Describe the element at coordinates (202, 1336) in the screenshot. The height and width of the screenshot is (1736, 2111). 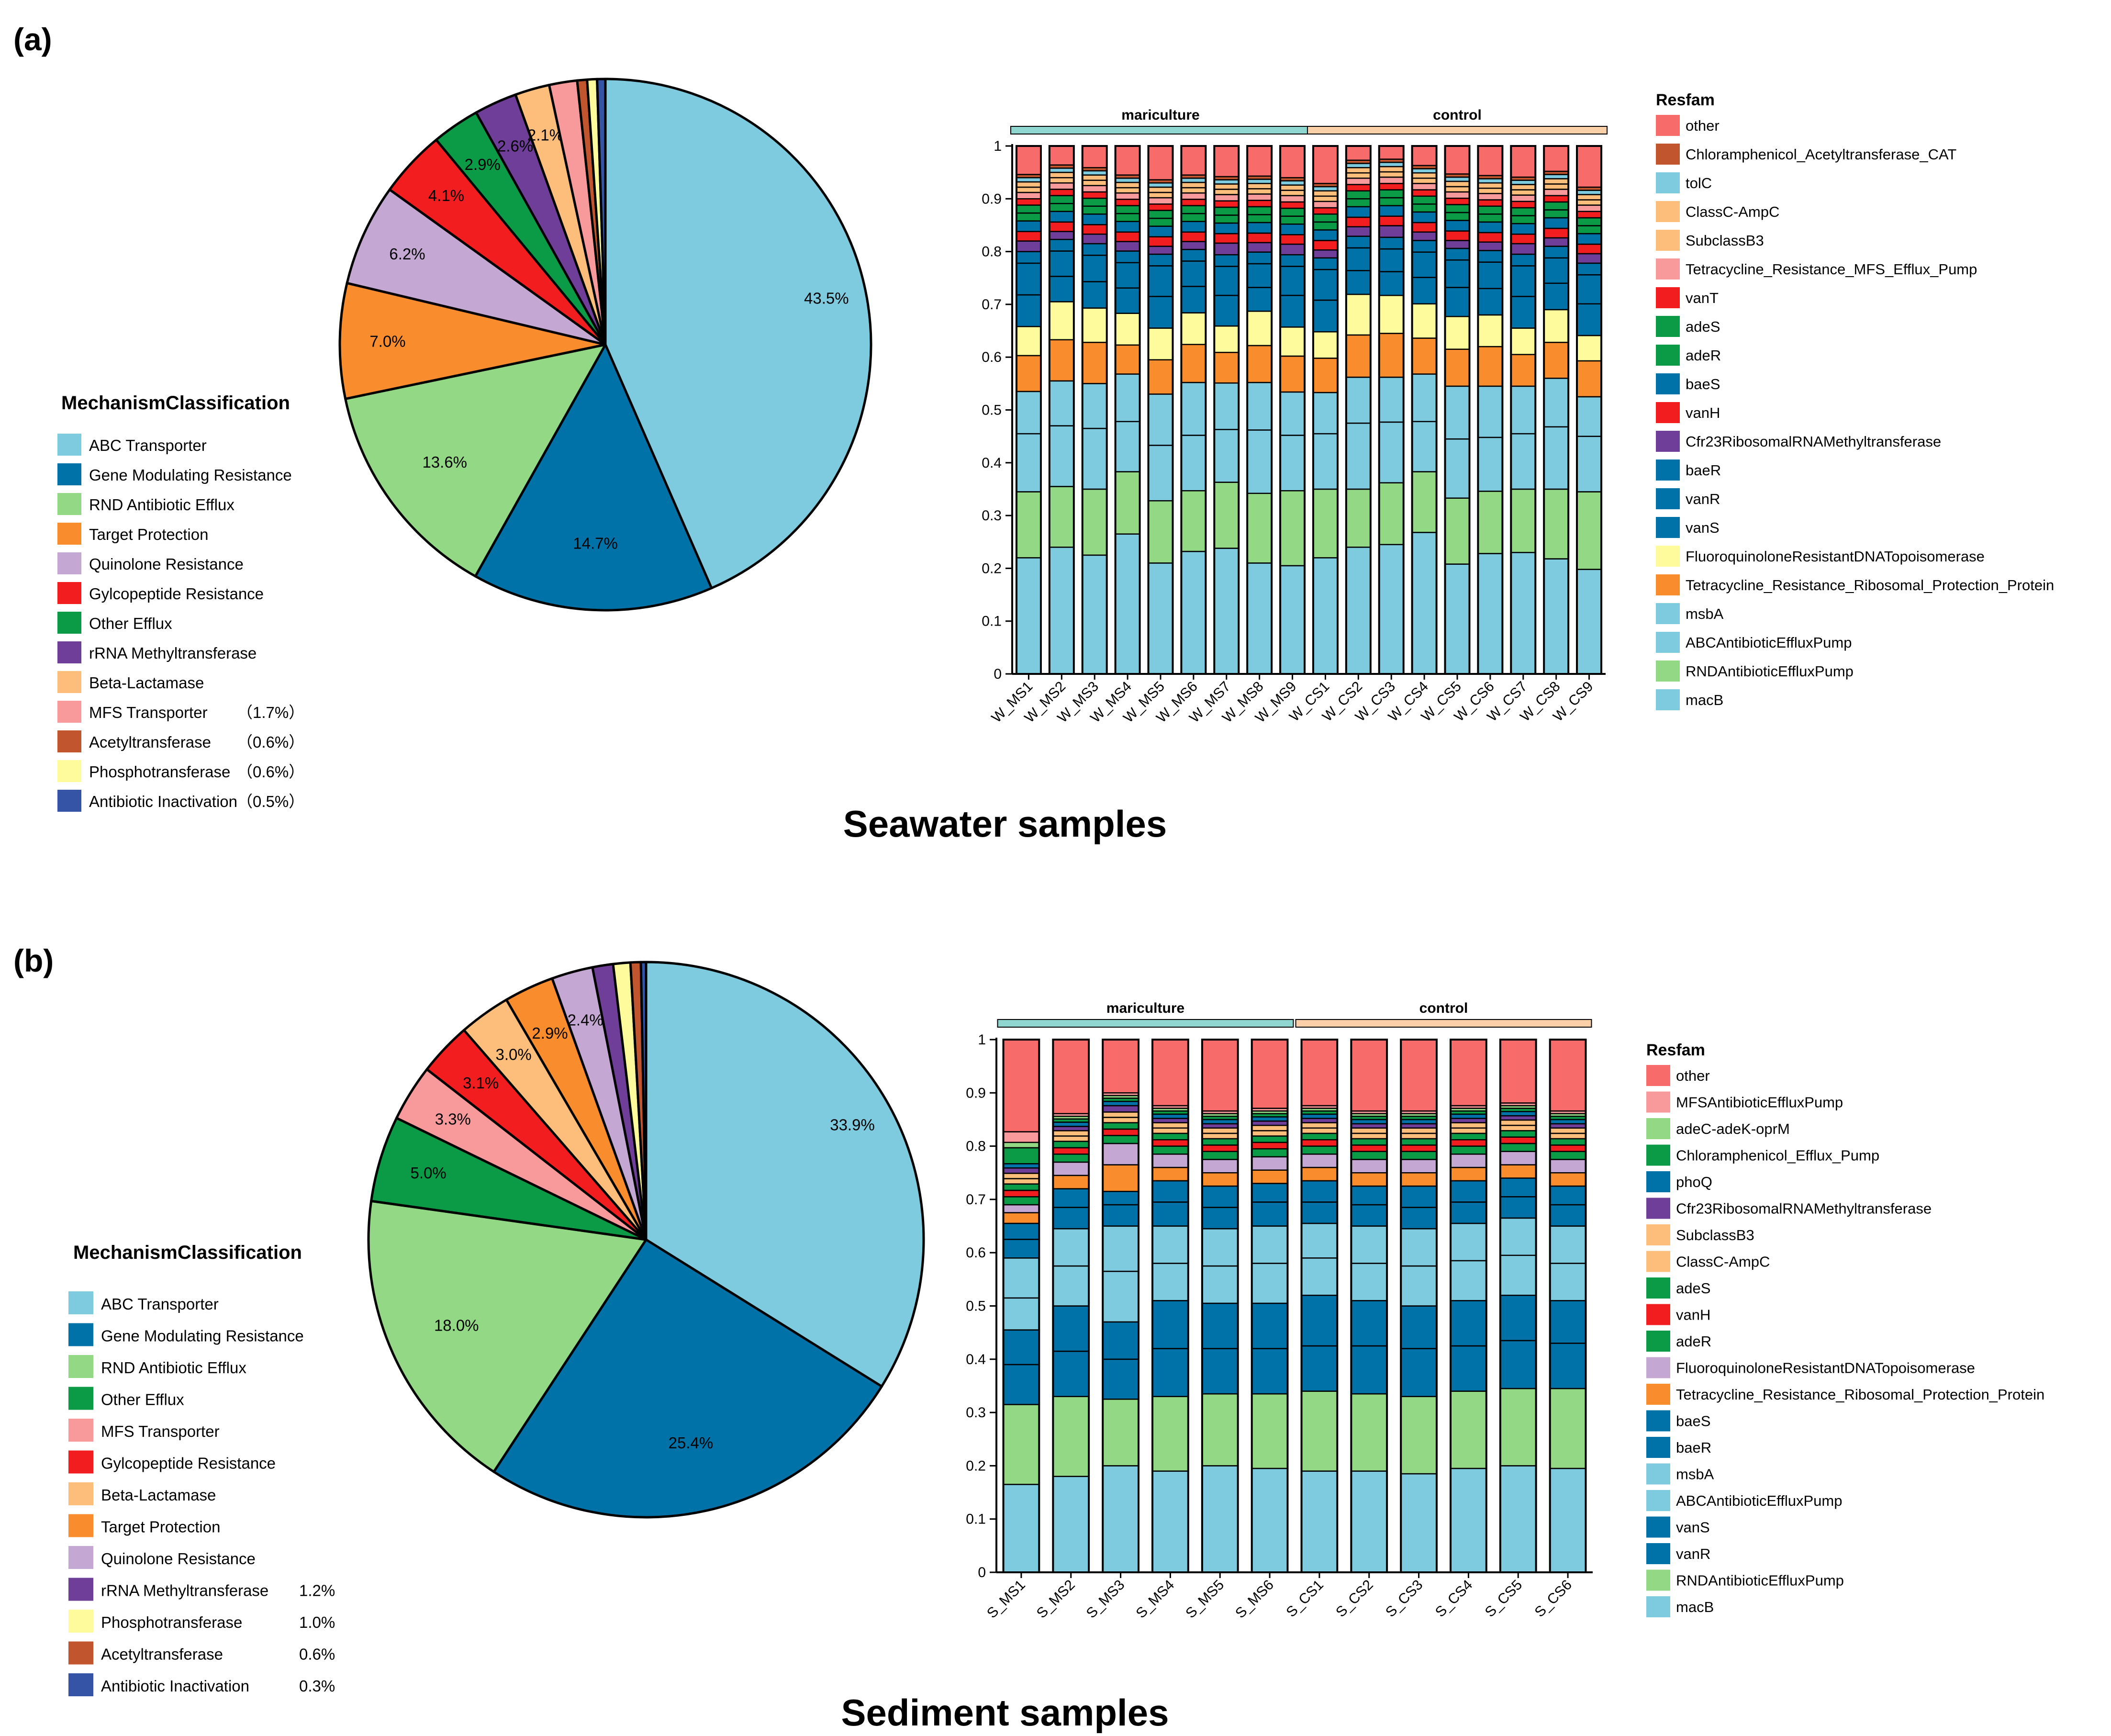
I see `legend-label-gene-modulating-resistance: Gene Modulating Resistance` at that location.